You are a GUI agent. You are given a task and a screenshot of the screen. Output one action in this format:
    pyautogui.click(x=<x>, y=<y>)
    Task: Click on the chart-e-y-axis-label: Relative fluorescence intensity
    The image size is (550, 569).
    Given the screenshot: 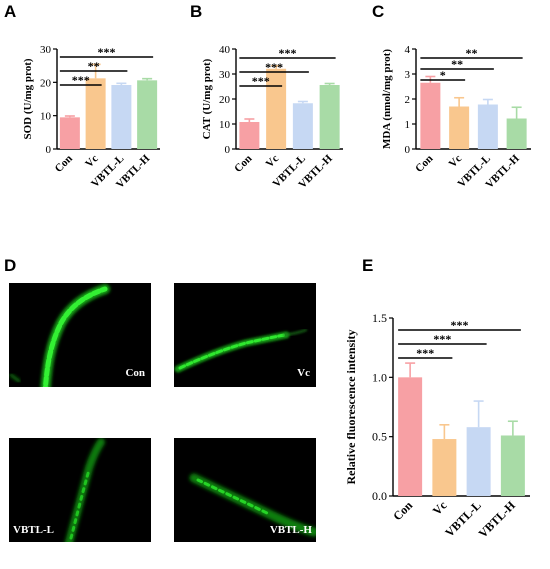 What is the action you would take?
    pyautogui.click(x=351, y=406)
    